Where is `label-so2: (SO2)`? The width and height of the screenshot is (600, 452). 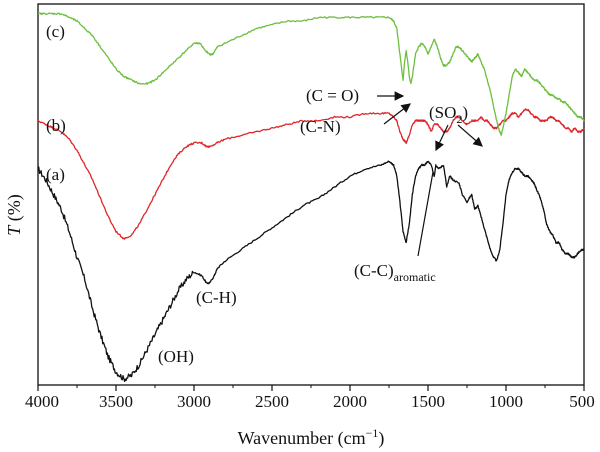 label-so2: (SO2) is located at coordinates (448, 114).